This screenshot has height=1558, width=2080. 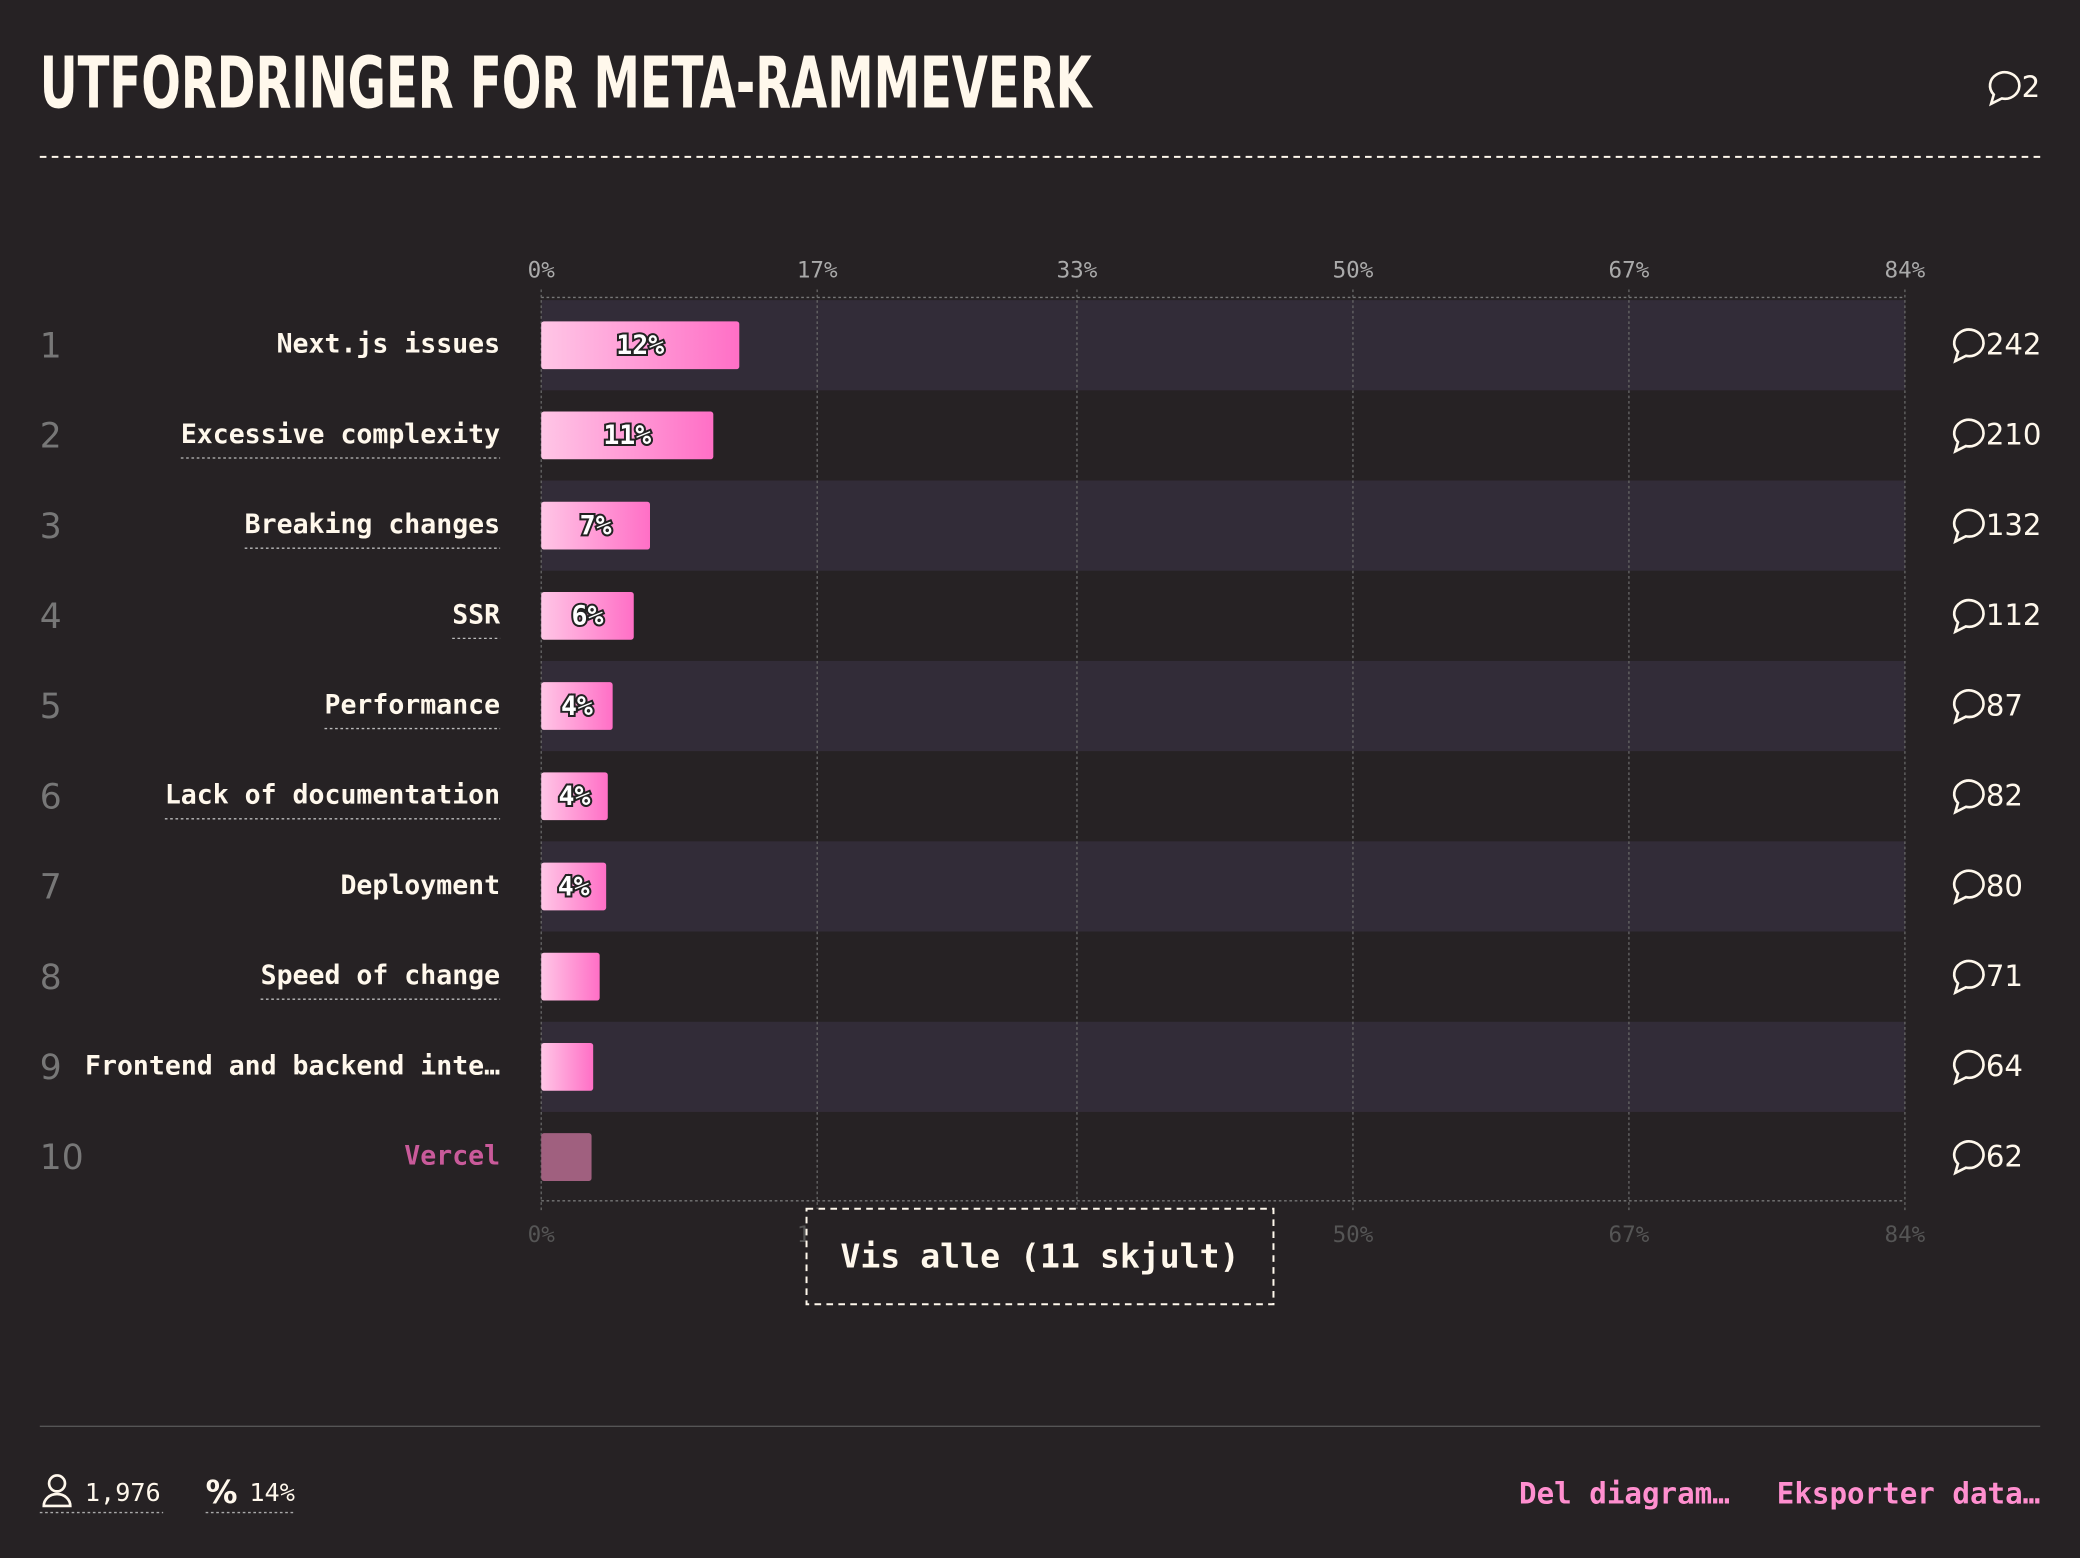 What do you see at coordinates (2004, 796) in the screenshot?
I see `comment-count: 82` at bounding box center [2004, 796].